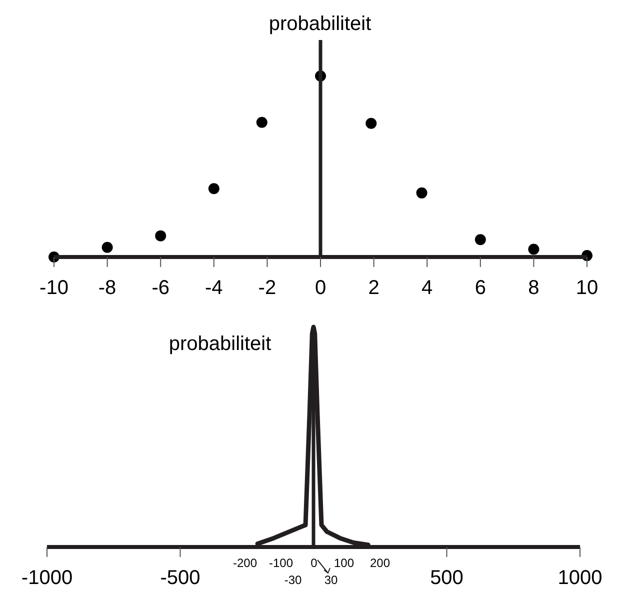  I want to click on x-tick-label: -1000, so click(47, 578).